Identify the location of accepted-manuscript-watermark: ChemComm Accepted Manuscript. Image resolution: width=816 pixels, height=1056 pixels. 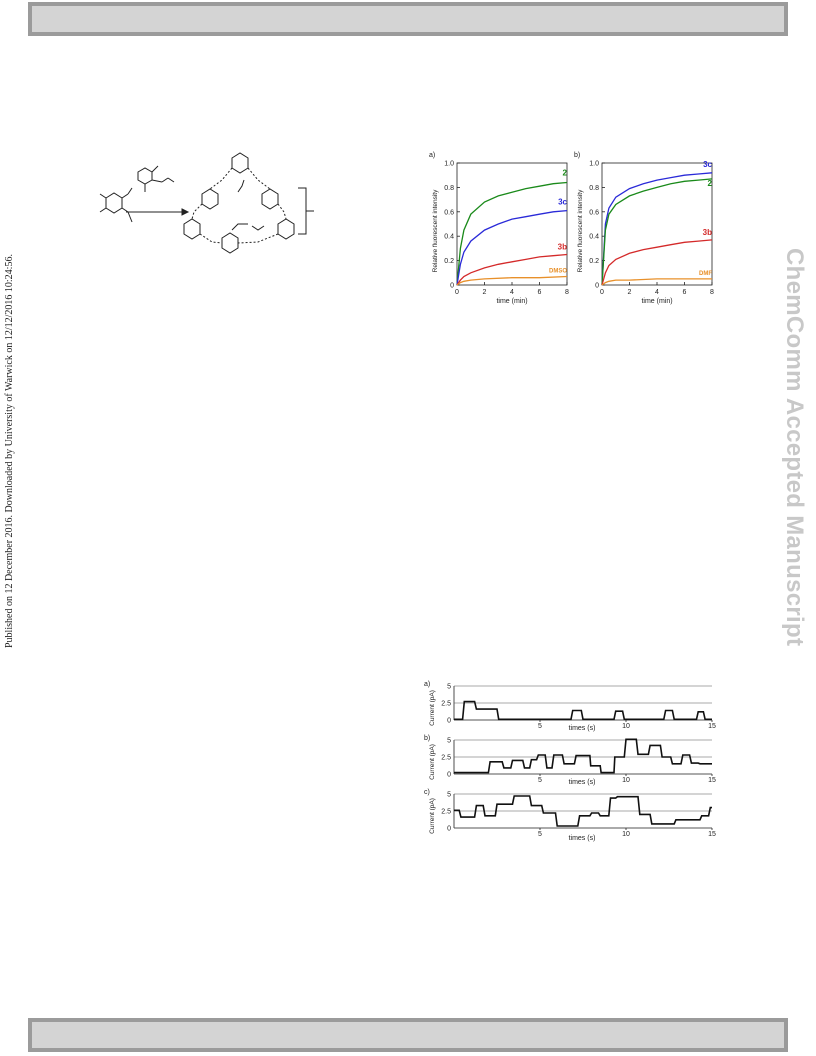
(794, 447).